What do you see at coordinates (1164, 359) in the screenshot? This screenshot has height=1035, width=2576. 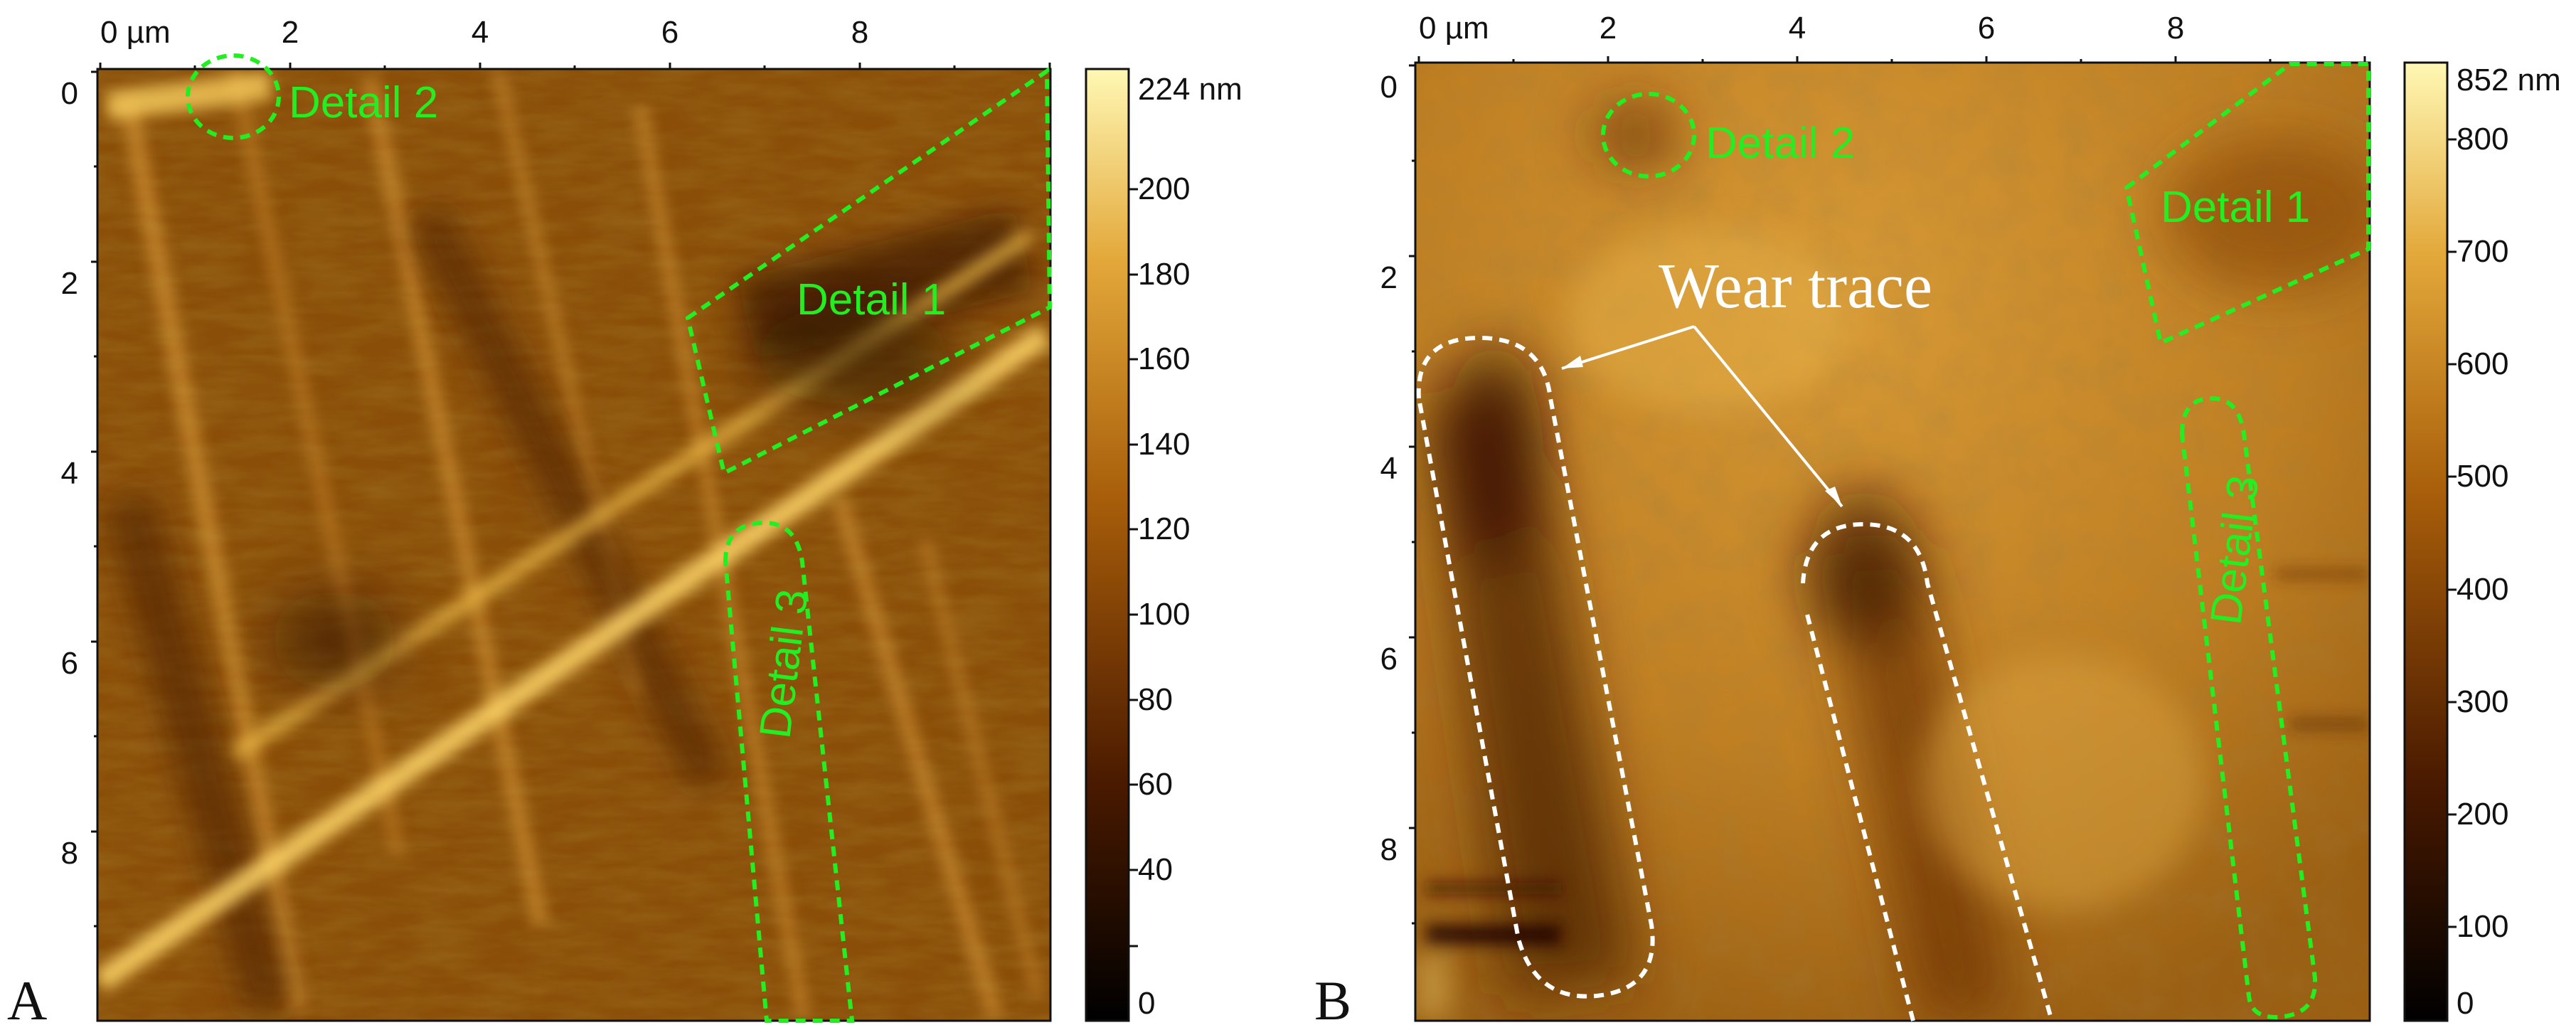 I see `colorbar-tick-label: 160` at bounding box center [1164, 359].